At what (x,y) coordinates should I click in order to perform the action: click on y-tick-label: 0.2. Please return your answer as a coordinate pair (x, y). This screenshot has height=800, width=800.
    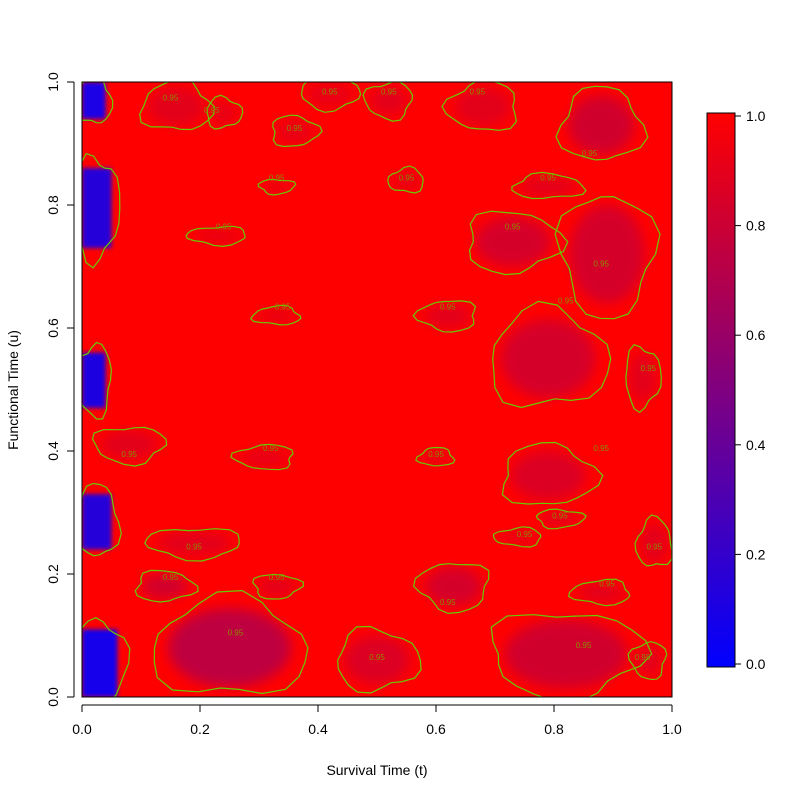
    Looking at the image, I should click on (53, 574).